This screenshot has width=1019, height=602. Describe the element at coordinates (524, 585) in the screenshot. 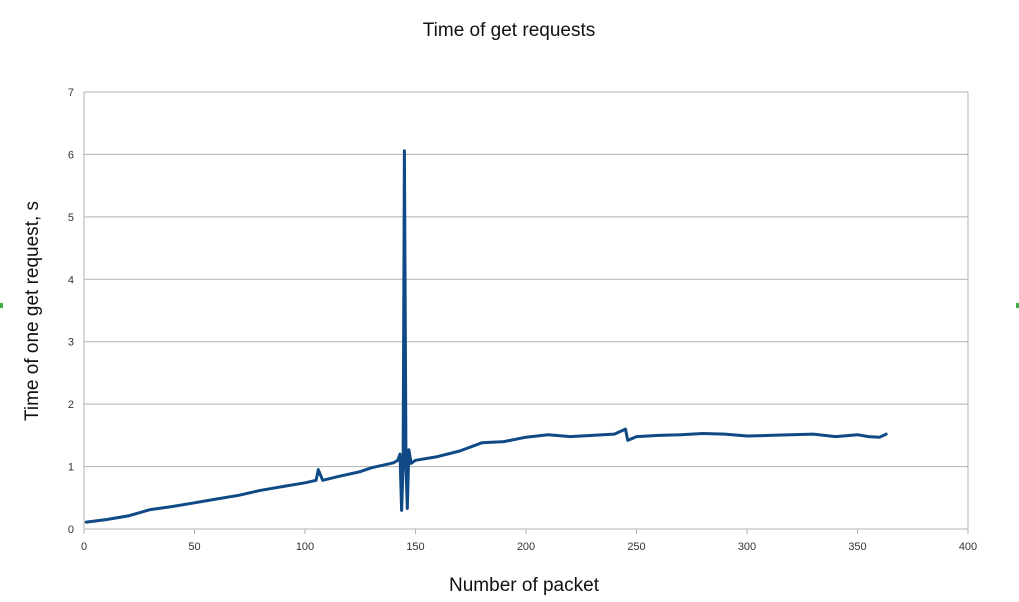

I see `x-axis-title: Number of packet` at that location.